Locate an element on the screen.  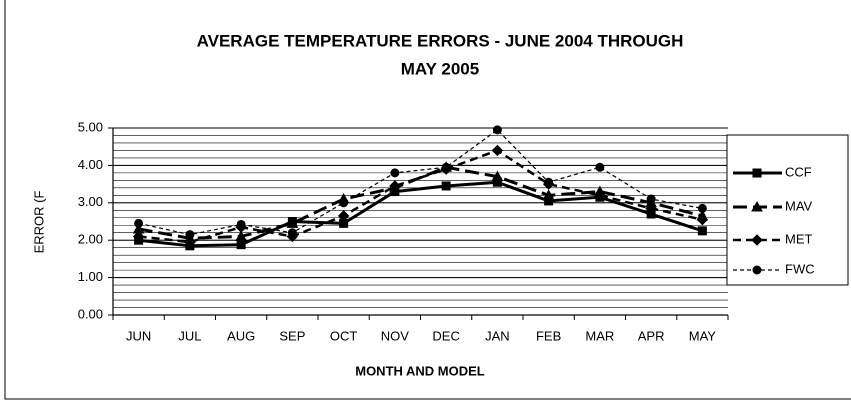
y-tick-label: 1.00 is located at coordinates (90, 276).